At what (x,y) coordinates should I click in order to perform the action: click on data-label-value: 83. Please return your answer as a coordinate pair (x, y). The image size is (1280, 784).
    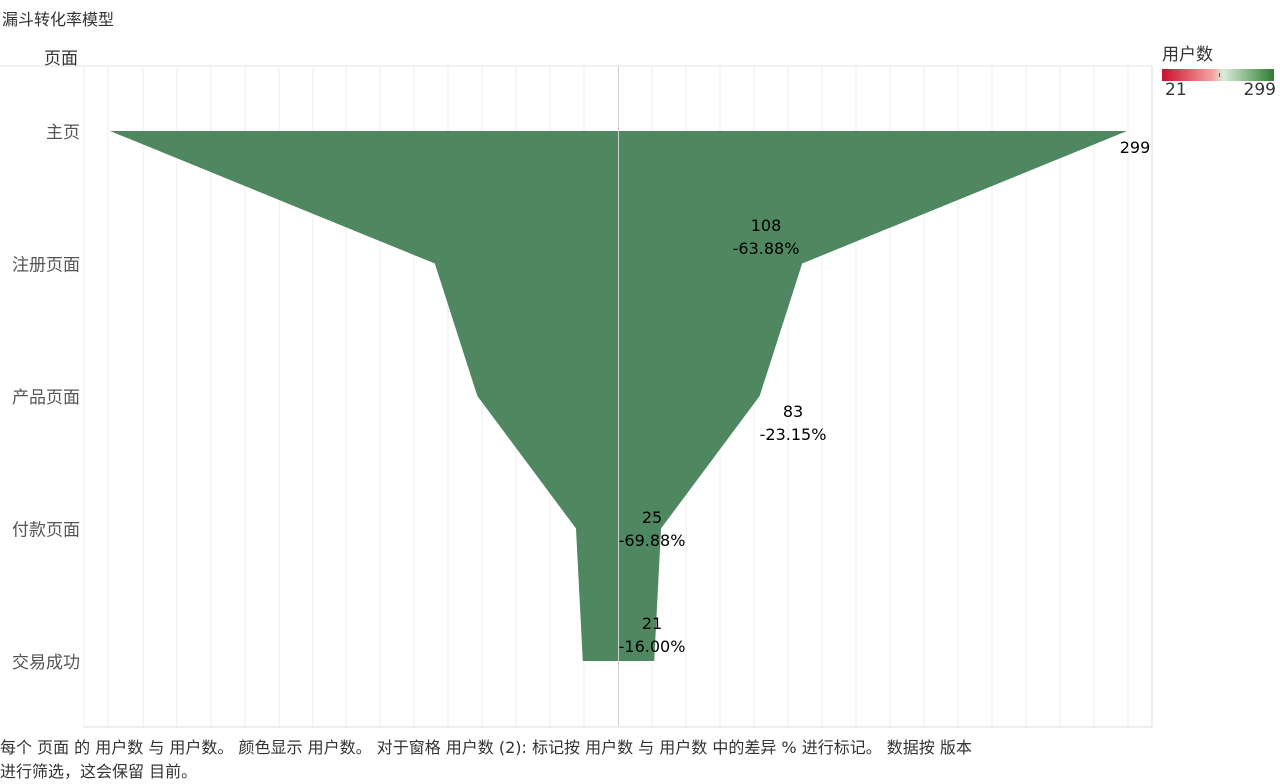
    Looking at the image, I should click on (793, 411).